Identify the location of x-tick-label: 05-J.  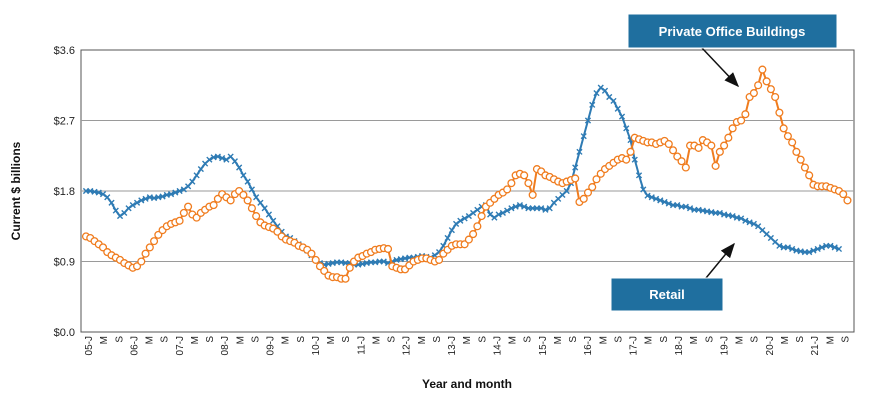
(89, 345).